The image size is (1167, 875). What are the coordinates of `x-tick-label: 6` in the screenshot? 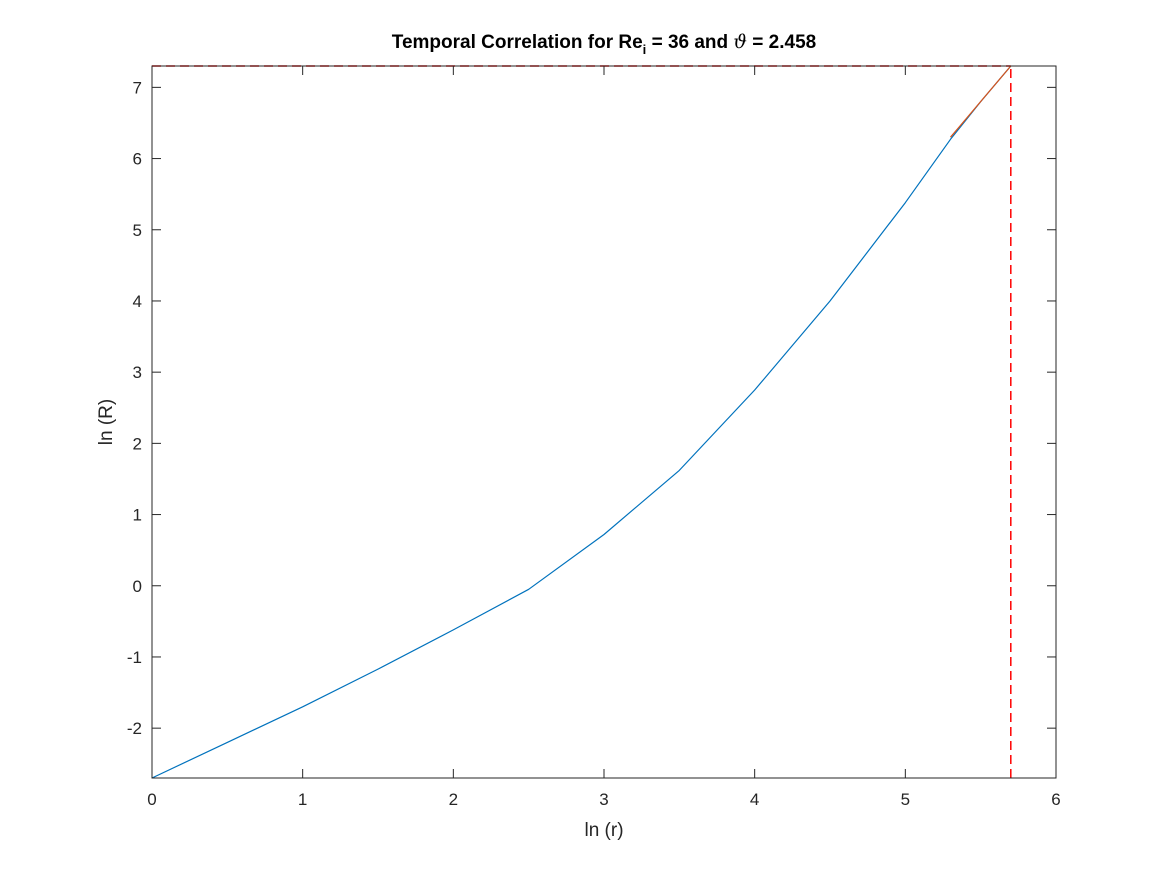 It's located at (1055, 799).